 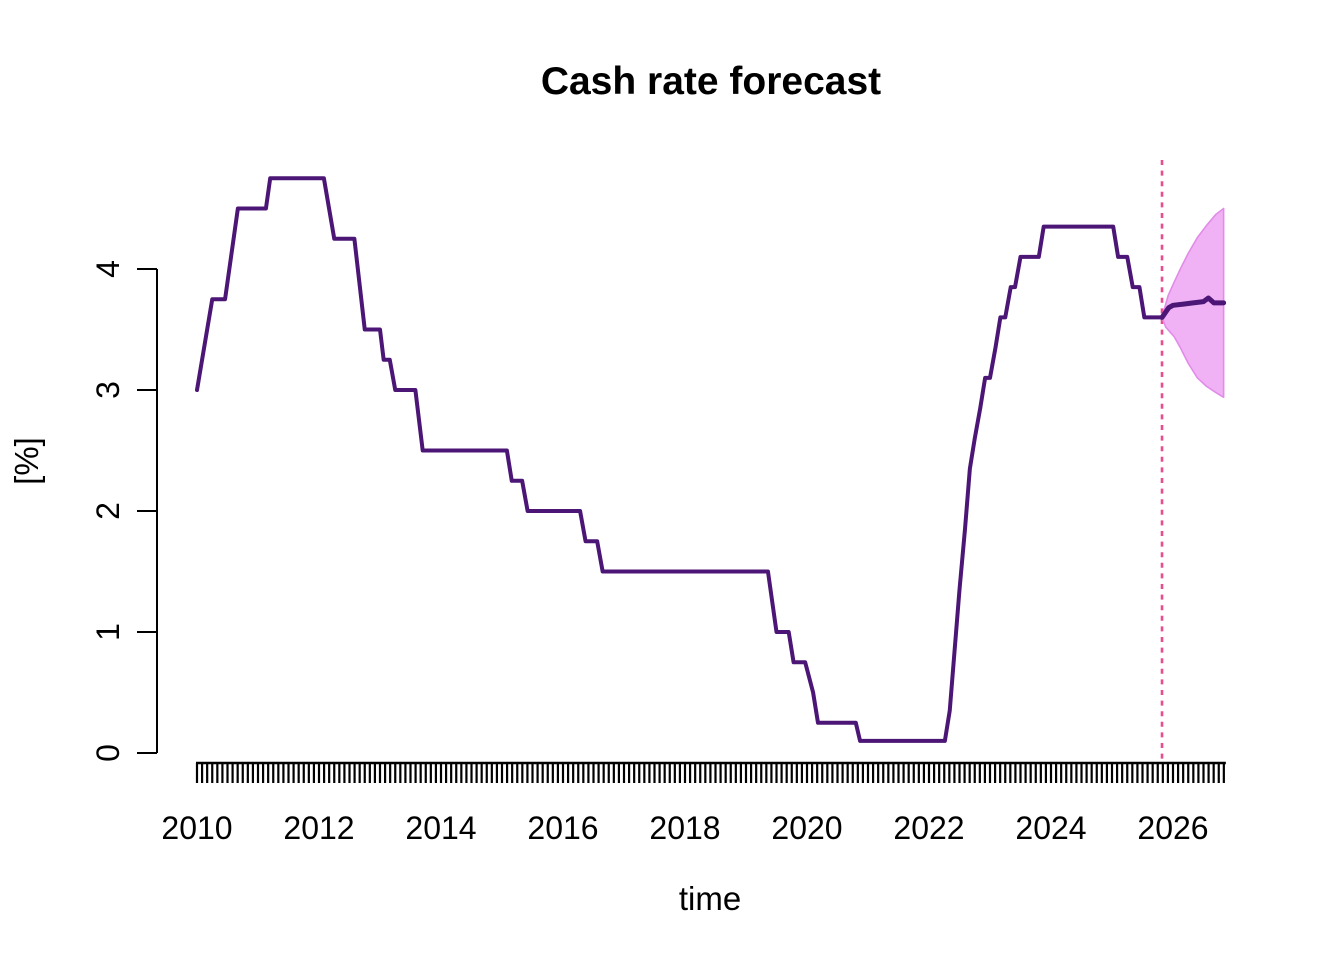 I want to click on y-tick-label: 0, so click(x=108, y=753).